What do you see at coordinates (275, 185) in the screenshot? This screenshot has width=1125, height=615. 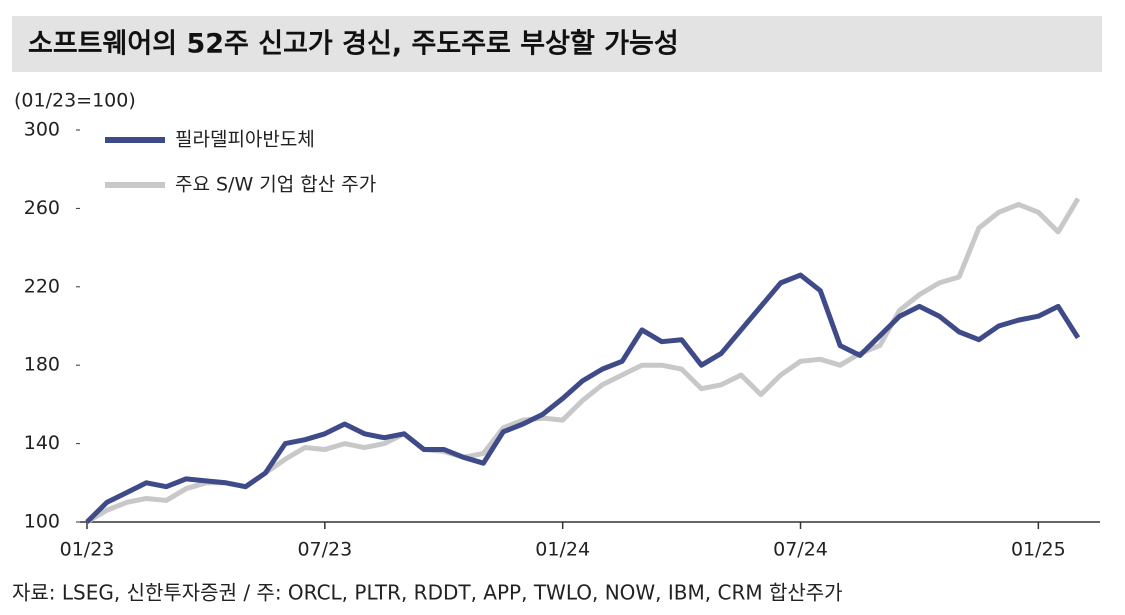 I see `legend-label: 주요 S/W 기업 합산 주가` at bounding box center [275, 185].